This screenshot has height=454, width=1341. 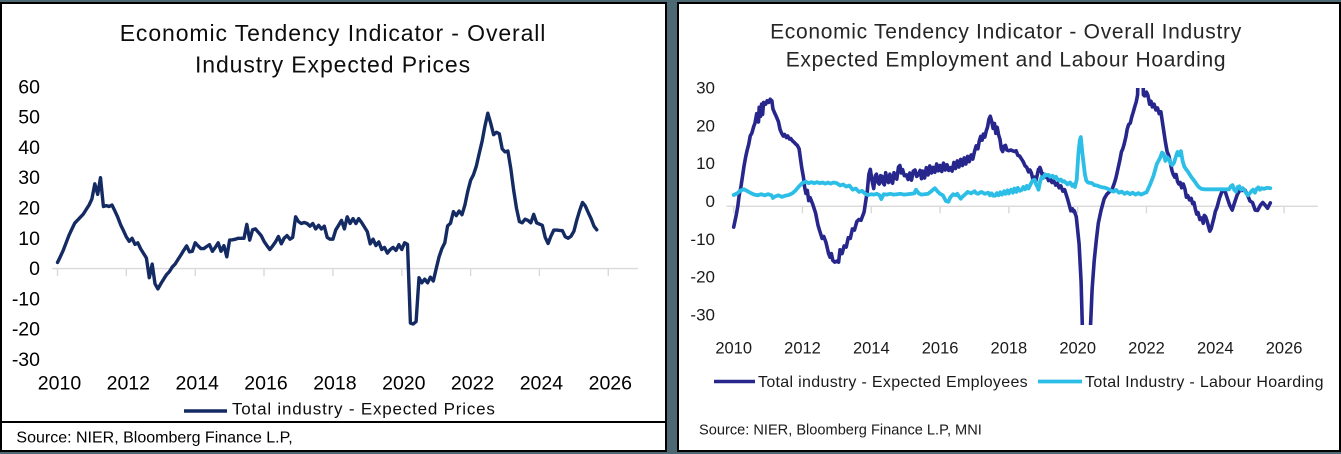 What do you see at coordinates (29, 118) in the screenshot?
I see `svg-text: 50` at bounding box center [29, 118].